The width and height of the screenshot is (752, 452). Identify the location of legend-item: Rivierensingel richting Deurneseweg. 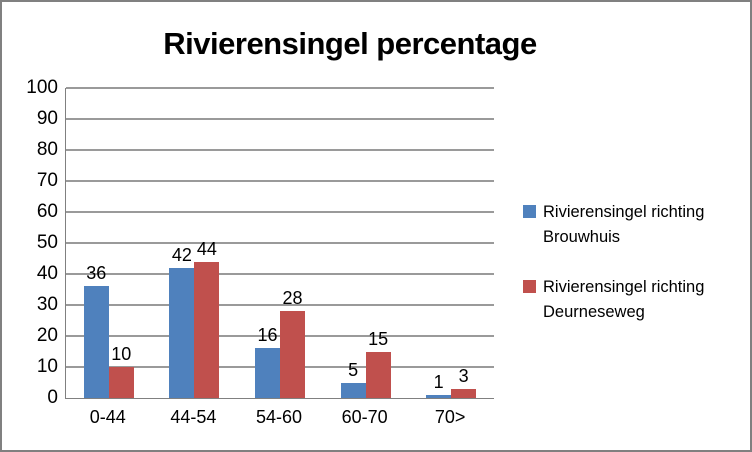
(634, 300).